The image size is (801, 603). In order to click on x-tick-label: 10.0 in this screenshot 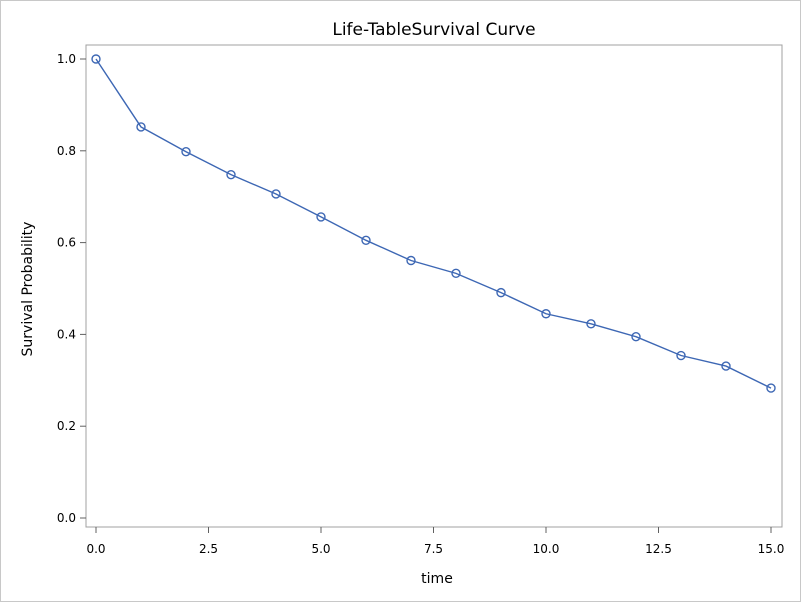, I will do `click(546, 549)`.